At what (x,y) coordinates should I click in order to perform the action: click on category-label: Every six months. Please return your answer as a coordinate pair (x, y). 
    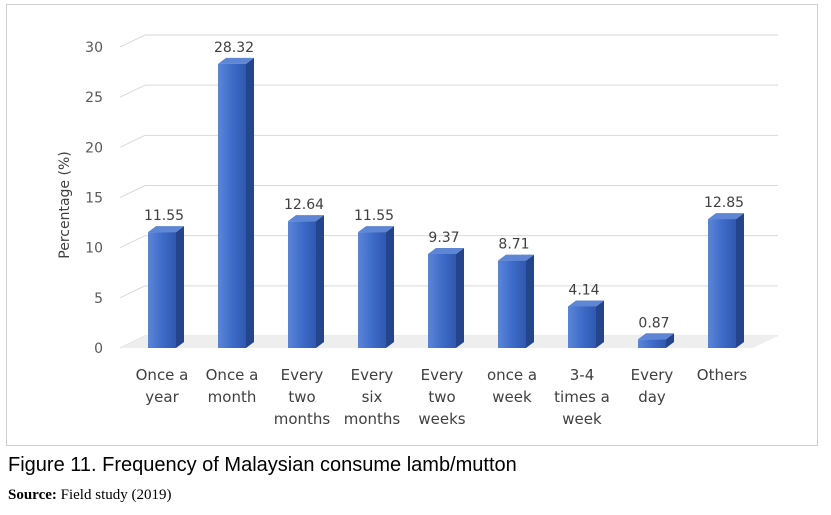
    Looking at the image, I should click on (372, 397).